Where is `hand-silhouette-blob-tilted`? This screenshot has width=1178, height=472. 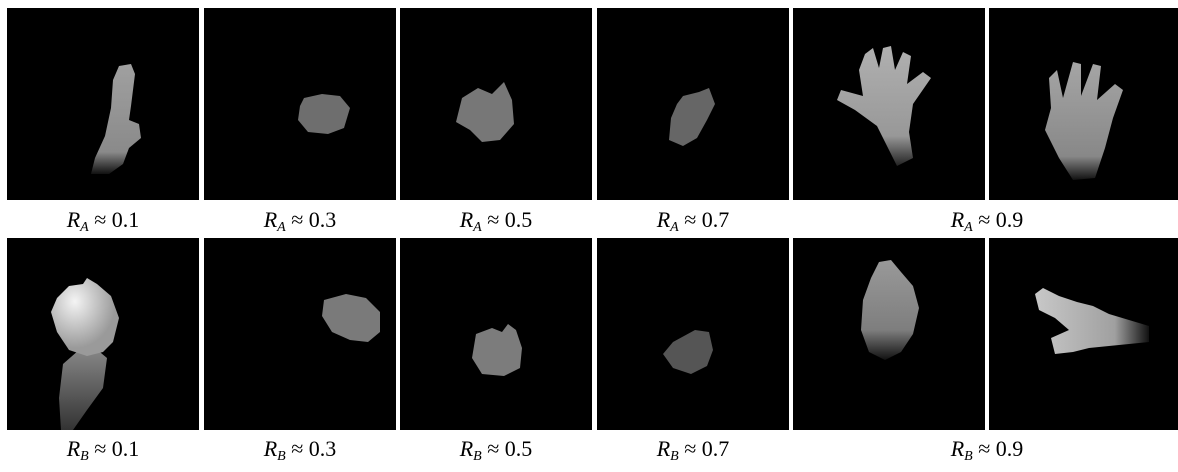
hand-silhouette-blob-tilted is located at coordinates (692, 117).